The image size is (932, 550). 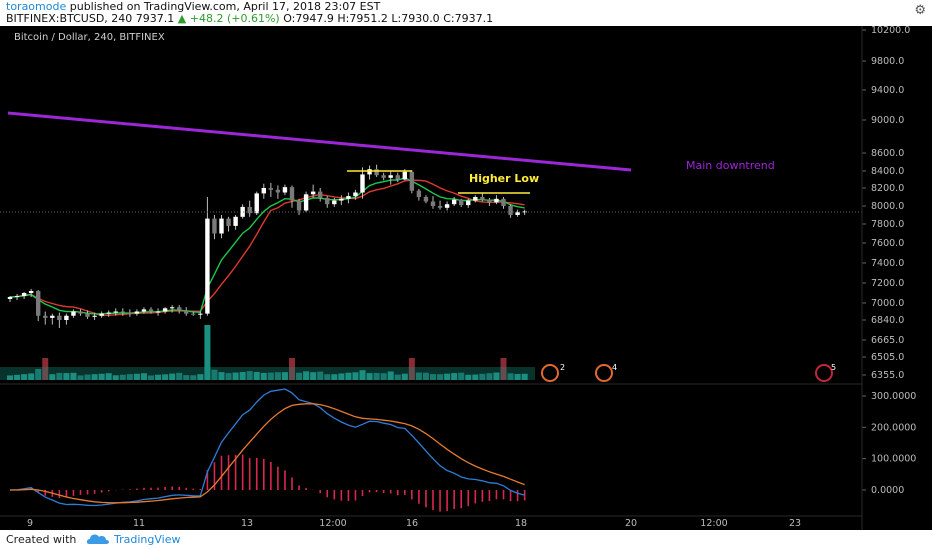 What do you see at coordinates (606, 372) in the screenshot?
I see `event-badge-2: 4` at bounding box center [606, 372].